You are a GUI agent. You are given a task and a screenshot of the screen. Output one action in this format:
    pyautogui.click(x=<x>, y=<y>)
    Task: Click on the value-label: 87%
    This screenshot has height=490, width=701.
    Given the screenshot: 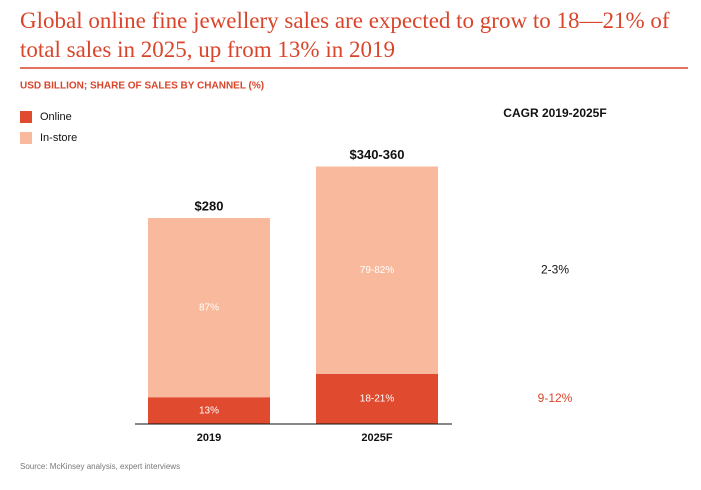 What is the action you would take?
    pyautogui.click(x=209, y=307)
    